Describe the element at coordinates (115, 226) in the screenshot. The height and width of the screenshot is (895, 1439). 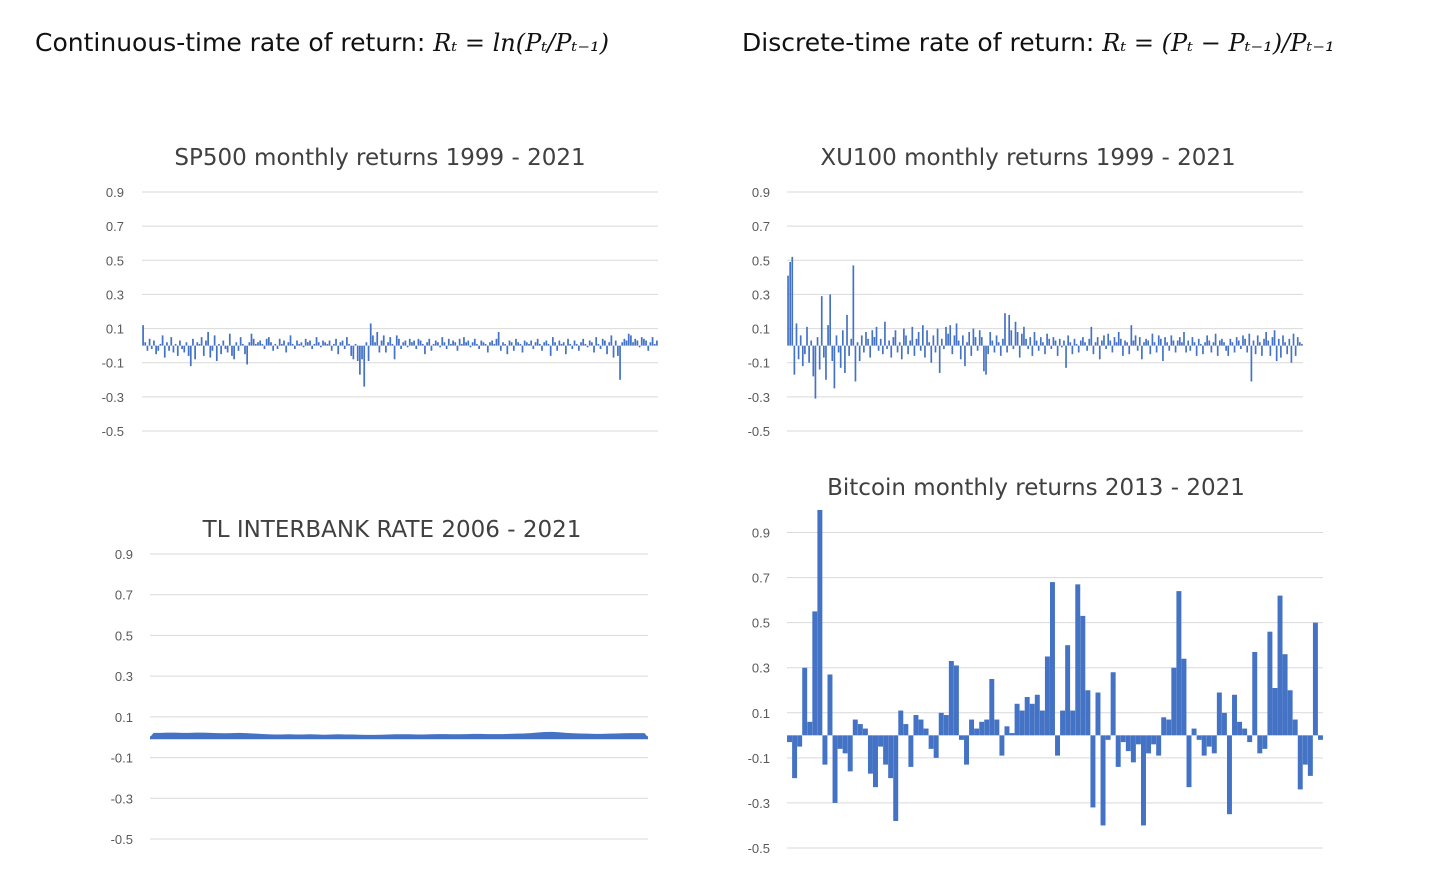
I see `sp500-y-tick-label: 0.7` at that location.